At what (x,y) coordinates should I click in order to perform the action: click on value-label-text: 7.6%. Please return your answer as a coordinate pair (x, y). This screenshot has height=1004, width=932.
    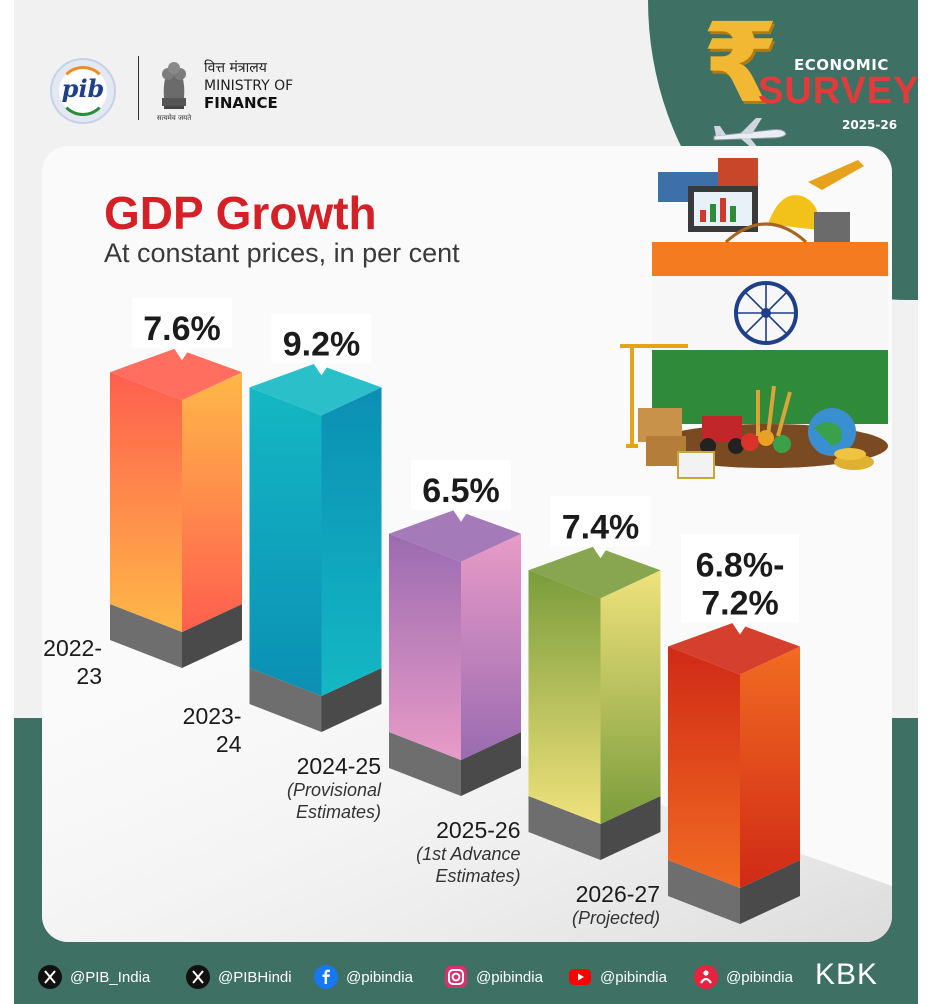
    Looking at the image, I should click on (182, 329).